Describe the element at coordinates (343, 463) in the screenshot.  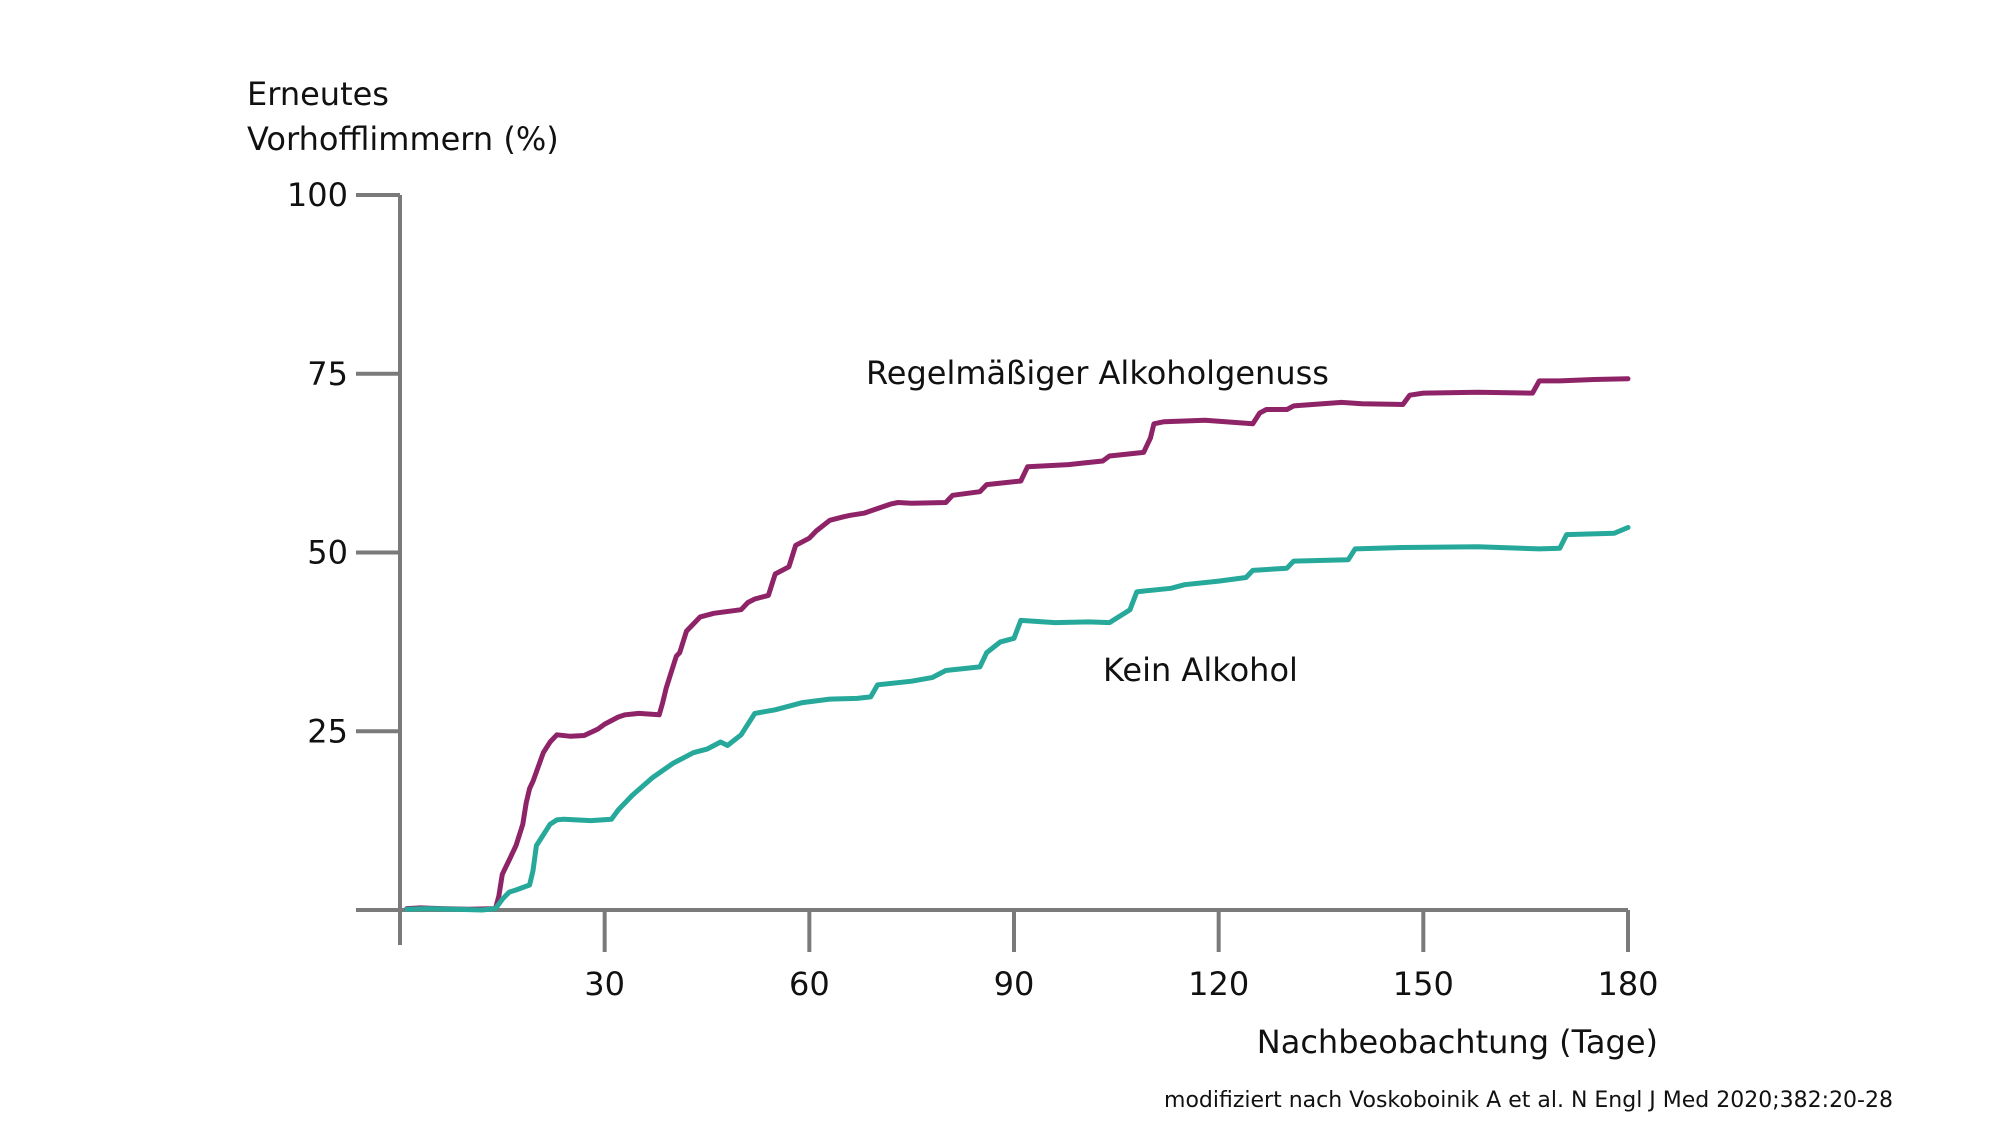
I see `y-ticks: 25 50 75 100` at that location.